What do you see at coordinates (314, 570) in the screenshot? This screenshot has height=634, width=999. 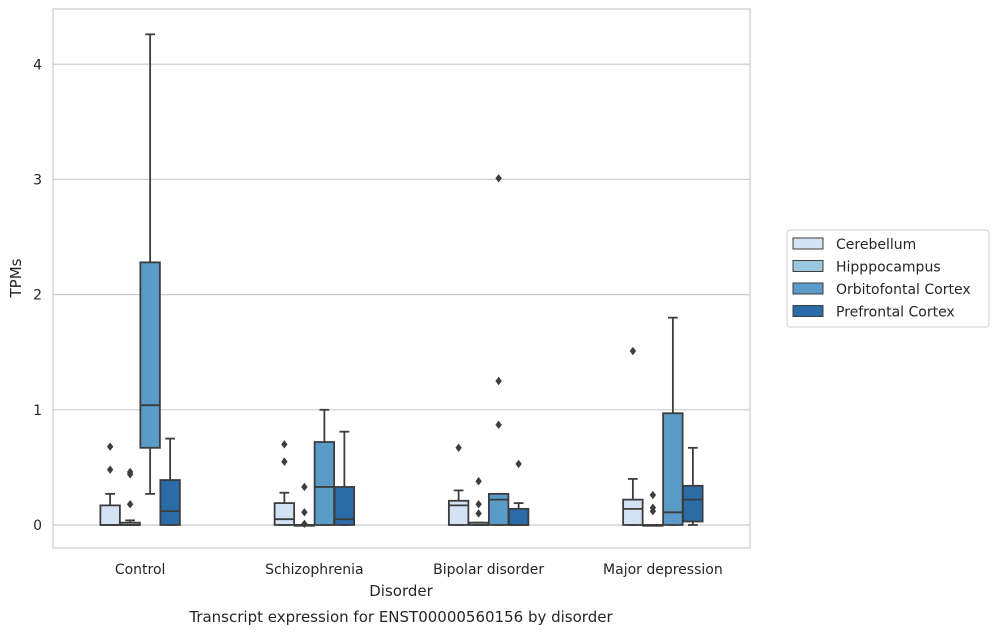 I see `x-tick-label: Schizophrenia` at bounding box center [314, 570].